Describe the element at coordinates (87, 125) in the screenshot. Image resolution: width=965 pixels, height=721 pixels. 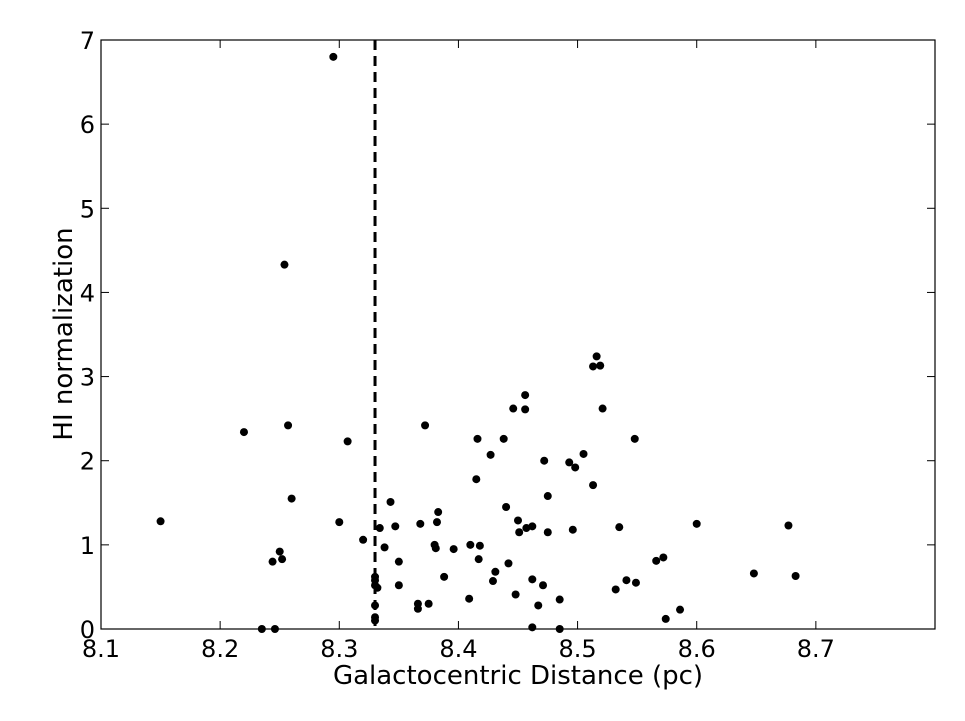
I see `y-tick-label: 6` at that location.